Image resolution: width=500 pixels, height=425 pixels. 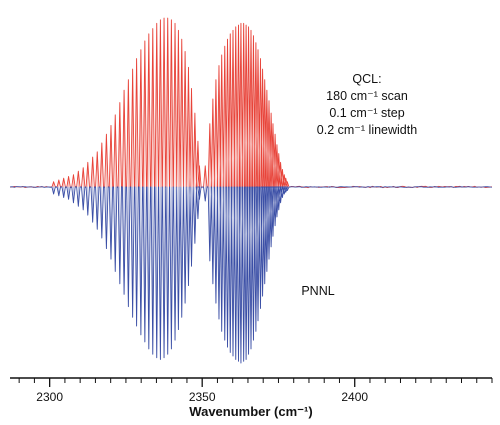 I want to click on x-axis-ticks: 2300 2350 2400, so click(x=255, y=391).